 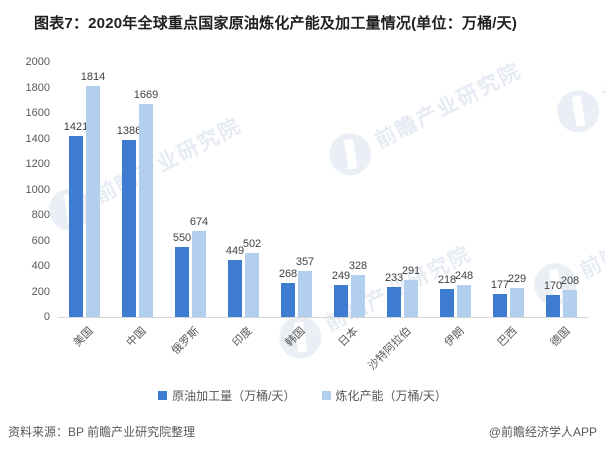 I want to click on x-axis-line, so click(x=323, y=317).